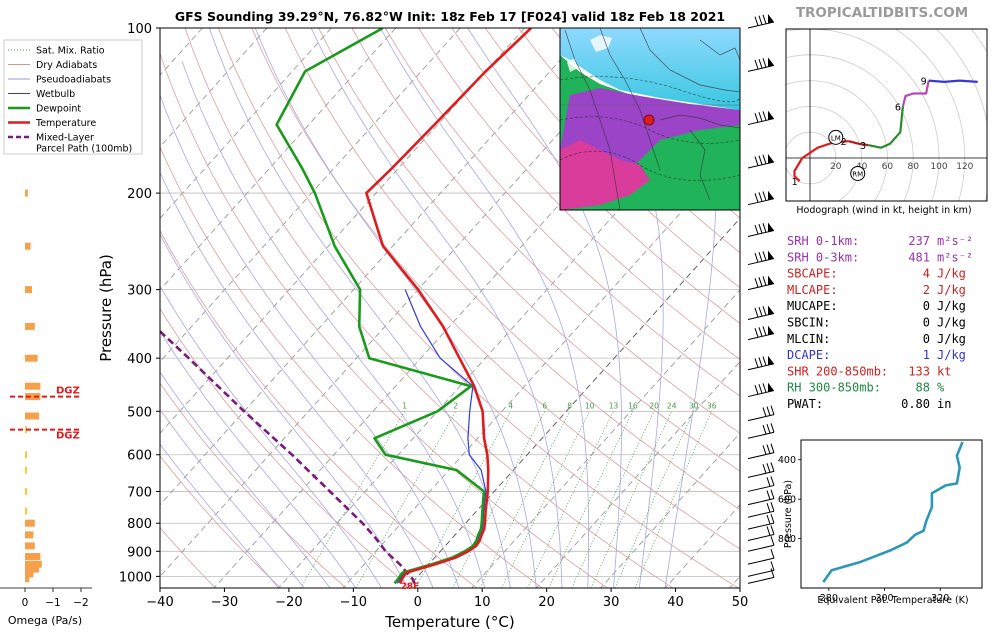 The height and width of the screenshot is (637, 1000). What do you see at coordinates (410, 587) in the screenshot?
I see `surface-temp-label: 28F` at bounding box center [410, 587].